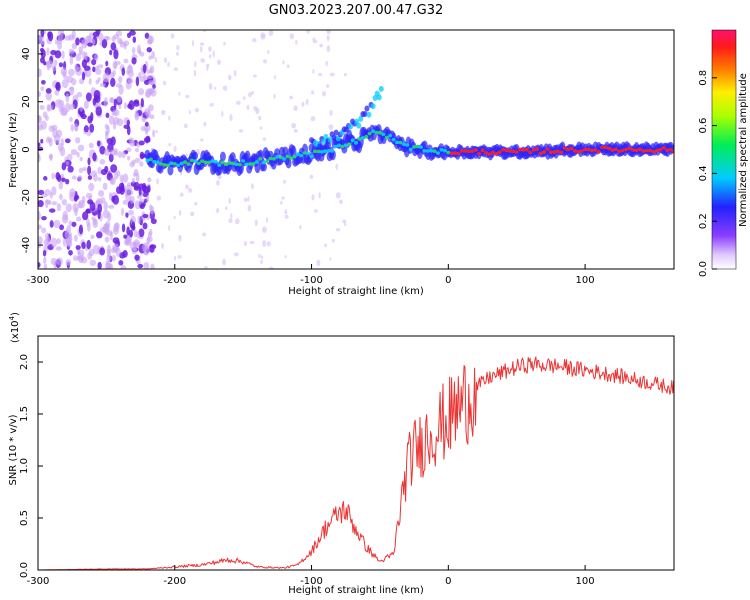  Describe the element at coordinates (707, 173) in the screenshot. I see `colorbar-ticks: 0.0 0.2 0.4 0.6 0.8` at that location.